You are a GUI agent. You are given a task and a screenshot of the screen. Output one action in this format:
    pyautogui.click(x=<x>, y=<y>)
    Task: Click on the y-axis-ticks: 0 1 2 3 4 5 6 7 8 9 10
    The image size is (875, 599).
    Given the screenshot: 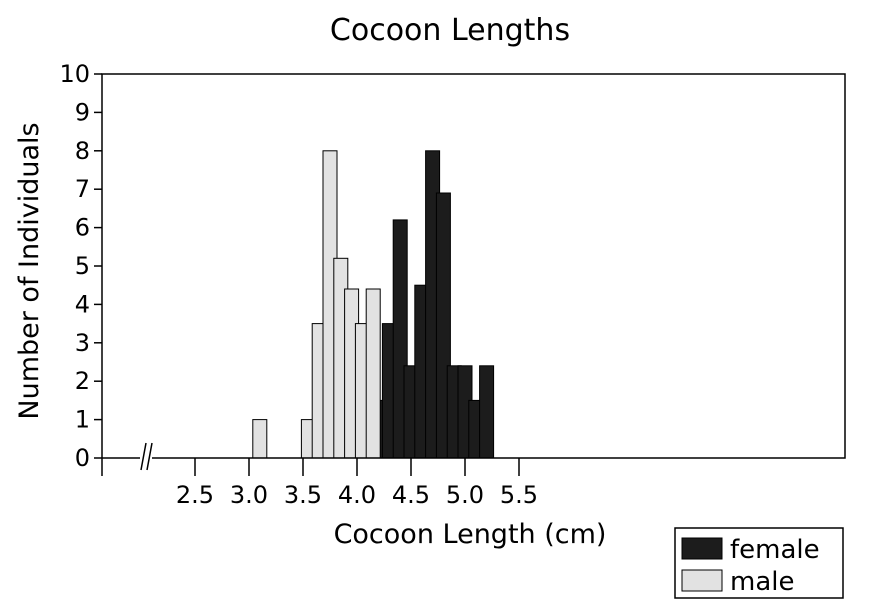 What is the action you would take?
    pyautogui.click(x=80, y=266)
    